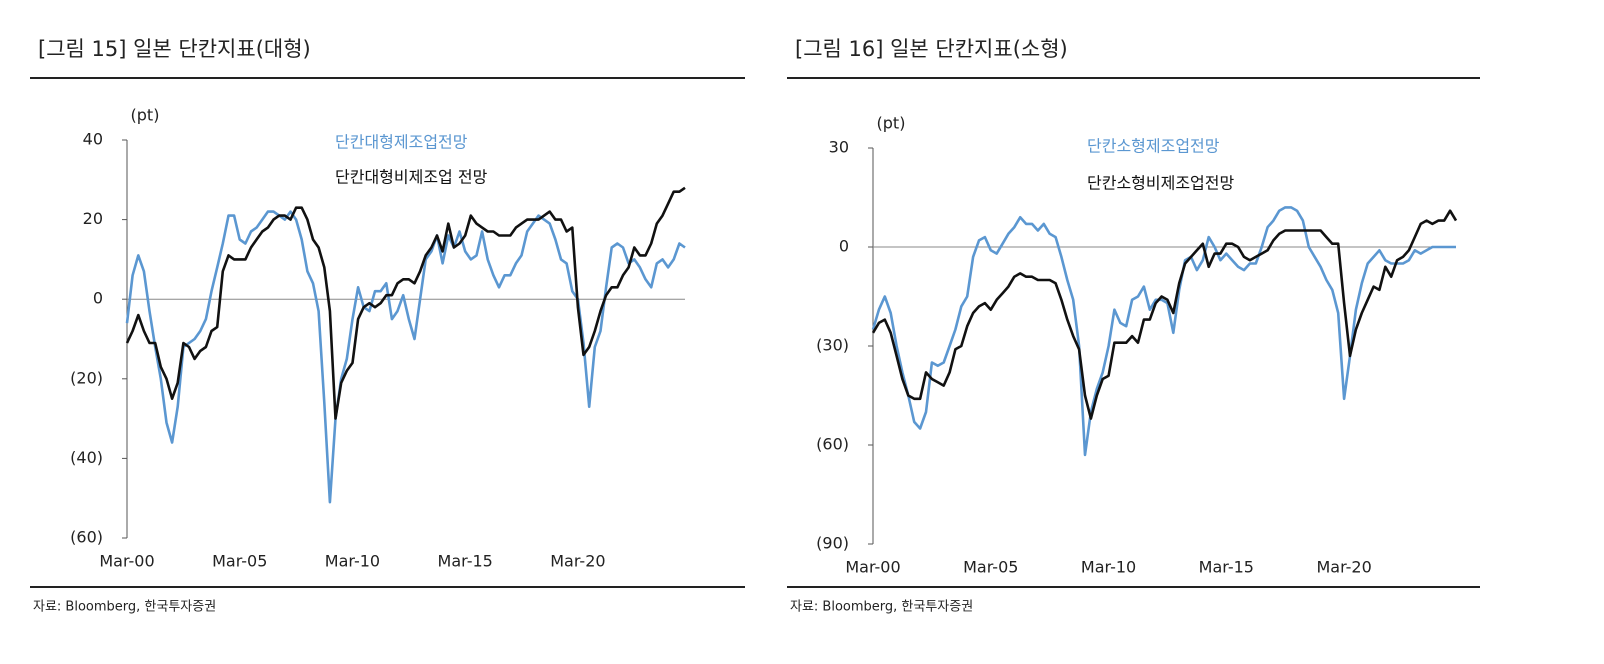 The width and height of the screenshot is (1604, 664). What do you see at coordinates (86, 457) in the screenshot?
I see `y-tick-label: (40)` at bounding box center [86, 457].